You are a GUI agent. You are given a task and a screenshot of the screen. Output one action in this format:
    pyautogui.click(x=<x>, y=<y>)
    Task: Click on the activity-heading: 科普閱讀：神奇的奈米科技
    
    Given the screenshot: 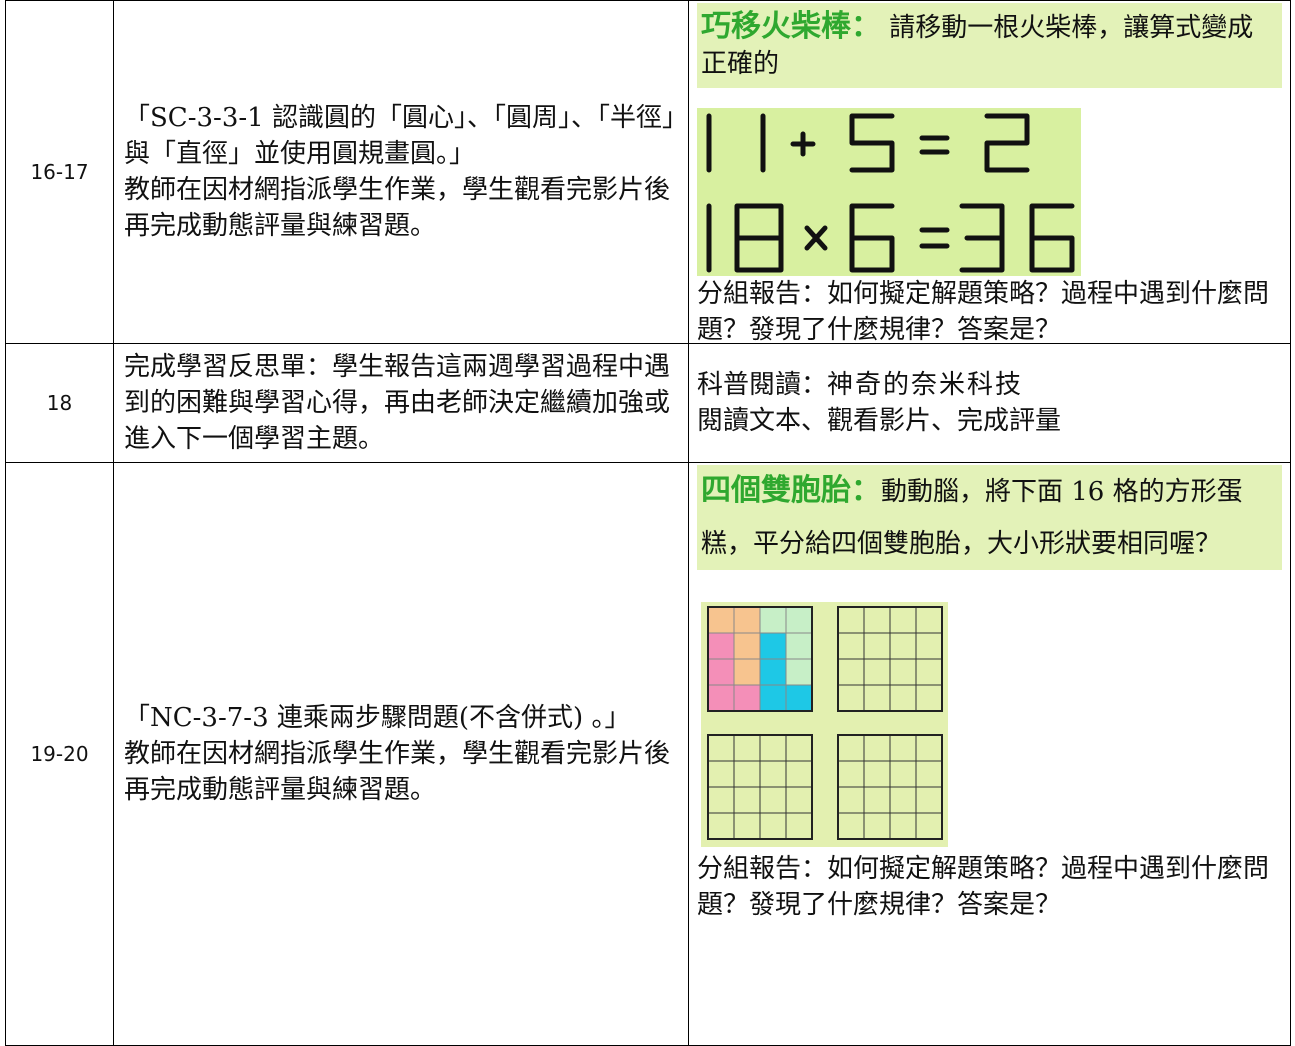 What is the action you would take?
    pyautogui.click(x=989, y=385)
    